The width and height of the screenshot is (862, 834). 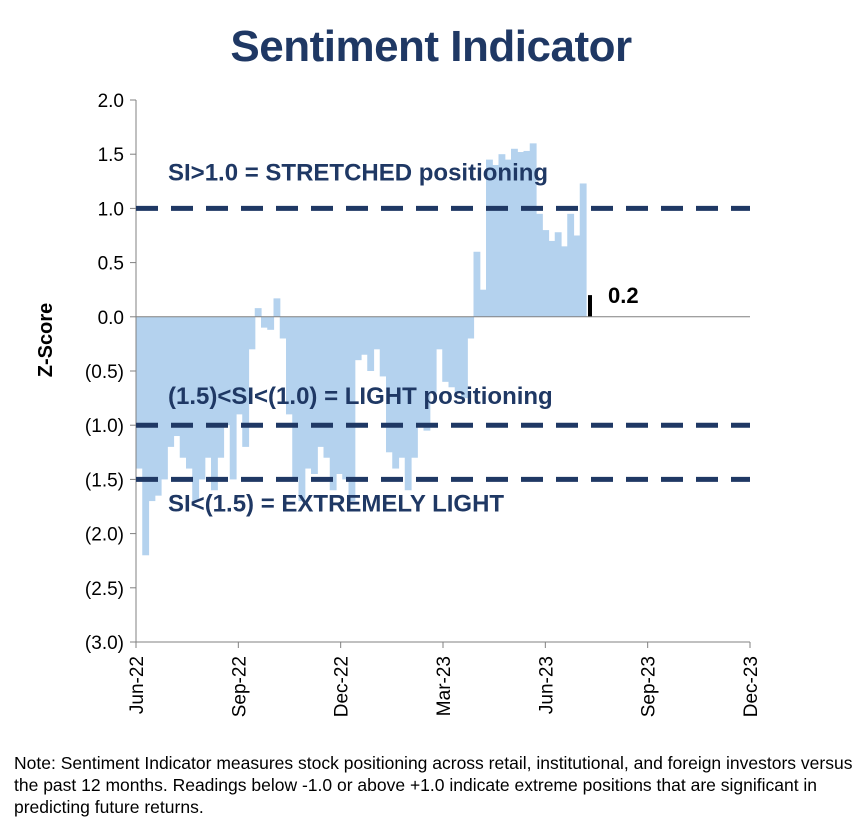 I want to click on x-tick-label: Dec-23, so click(x=751, y=686).